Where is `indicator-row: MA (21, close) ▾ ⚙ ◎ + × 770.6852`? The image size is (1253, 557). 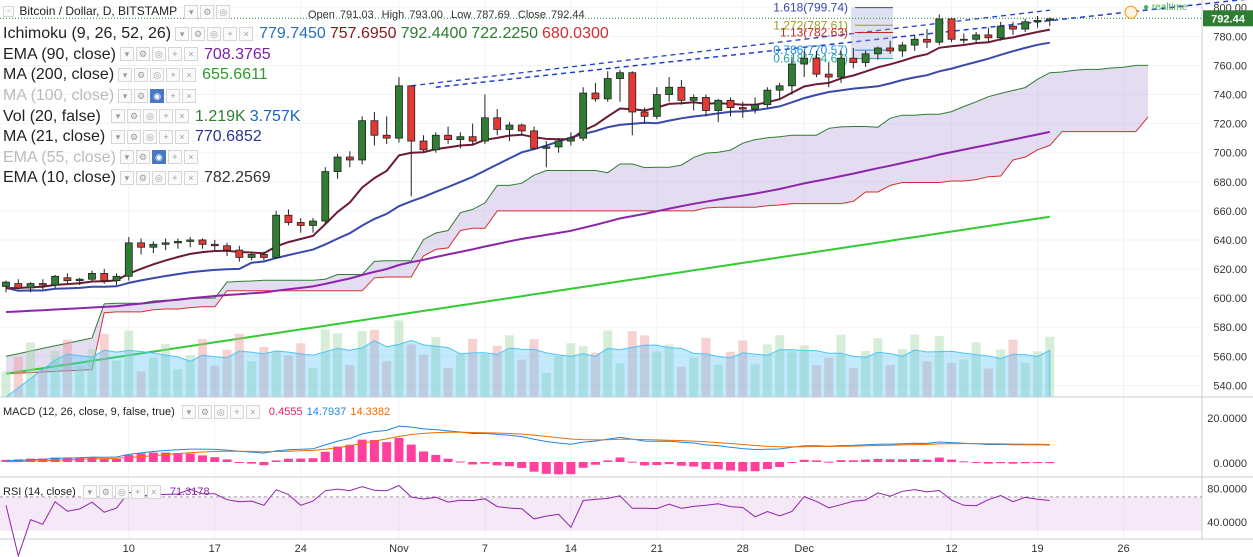
indicator-row: MA (21, close) ▾ ⚙ ◎ + × 770.6852 is located at coordinates (132, 137).